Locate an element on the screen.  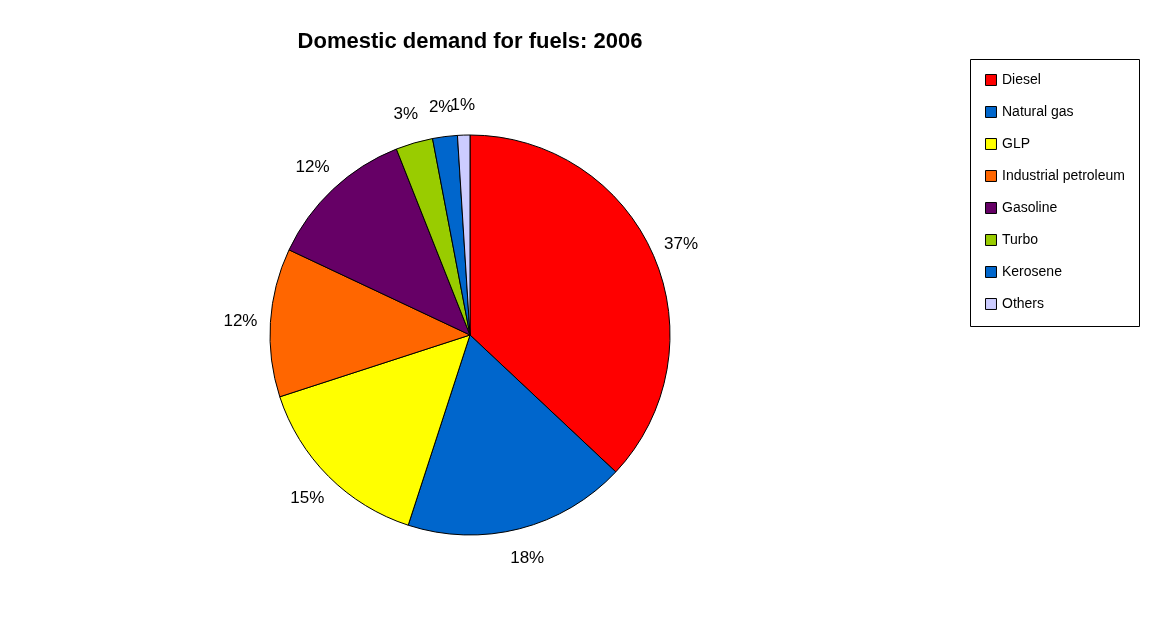
data-label: 37% is located at coordinates (681, 243).